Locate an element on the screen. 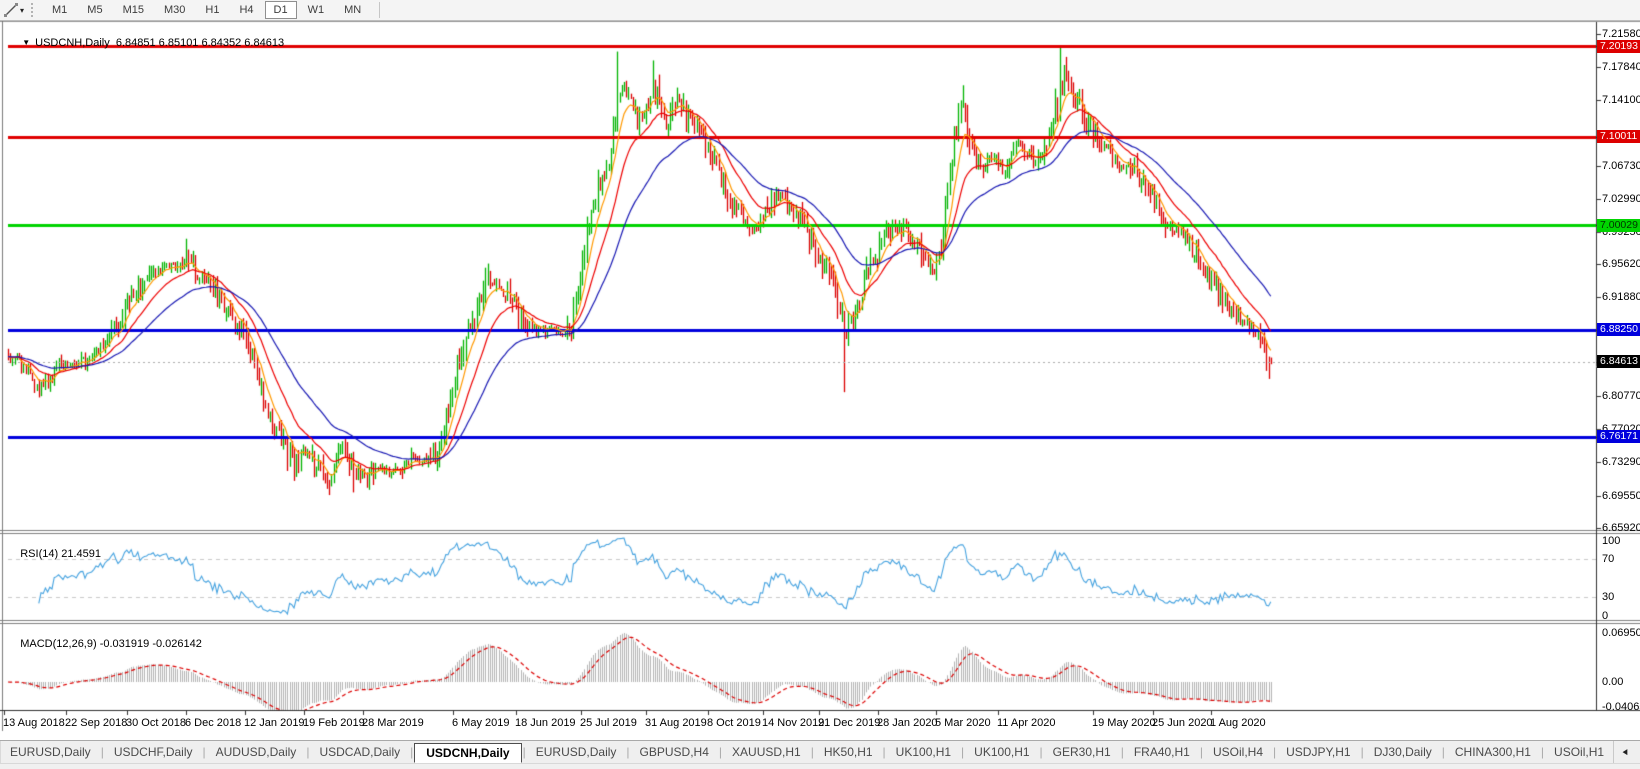 The width and height of the screenshot is (1640, 769). rsi-scale-label: 30 is located at coordinates (1608, 597).